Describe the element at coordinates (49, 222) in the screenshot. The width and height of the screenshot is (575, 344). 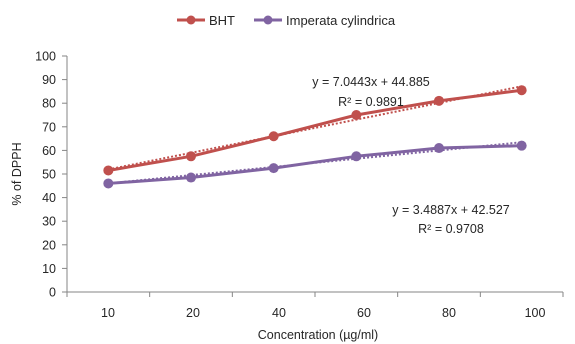
I see `y-tick-label-3: 30` at that location.